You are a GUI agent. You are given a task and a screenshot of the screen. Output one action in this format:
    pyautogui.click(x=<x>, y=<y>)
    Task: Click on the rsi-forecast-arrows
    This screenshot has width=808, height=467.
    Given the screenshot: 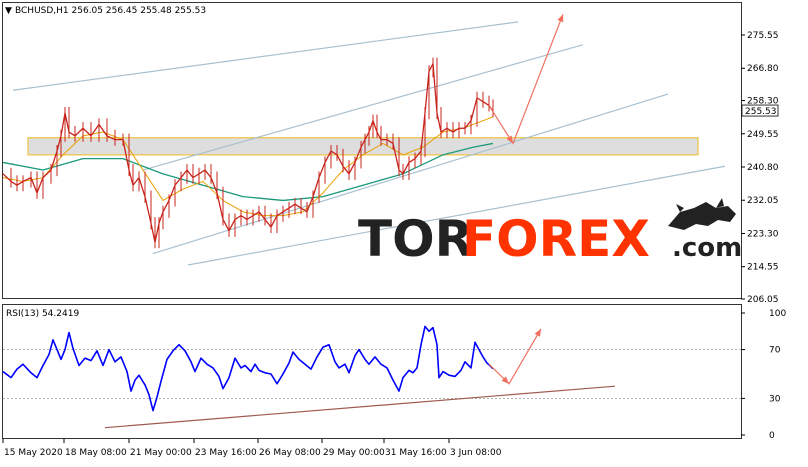 What is the action you would take?
    pyautogui.click(x=515, y=356)
    